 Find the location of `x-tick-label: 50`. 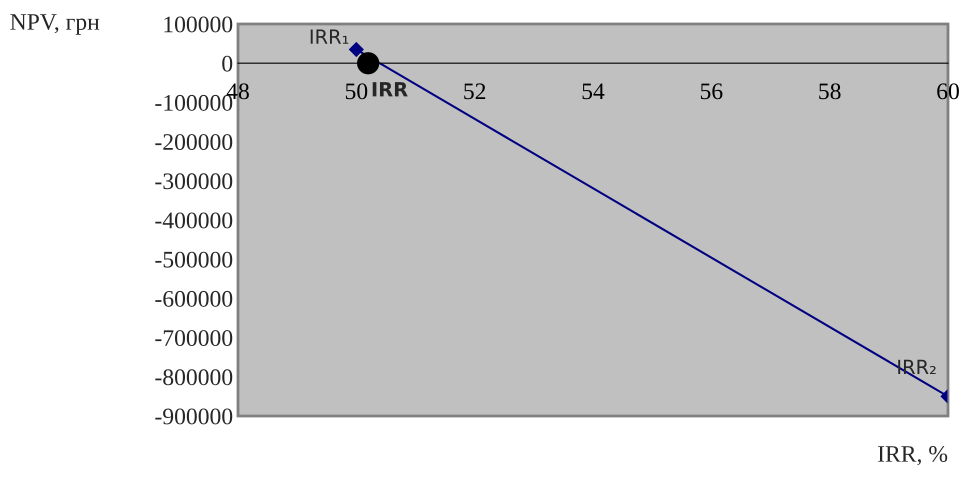

x-tick-label: 50 is located at coordinates (357, 91).